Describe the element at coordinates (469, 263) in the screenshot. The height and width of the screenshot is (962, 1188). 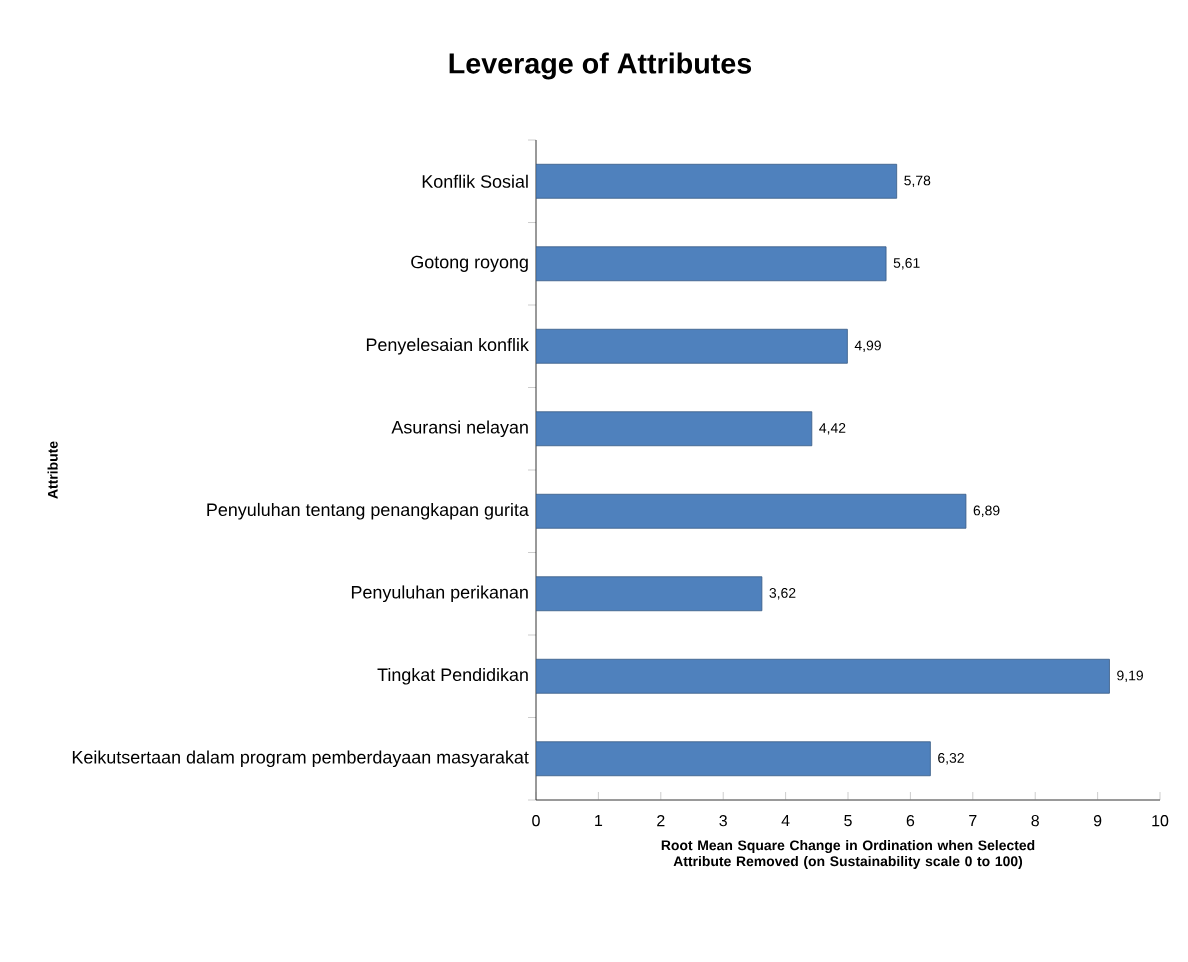
I see `y-tick-label: Gotong royong` at that location.